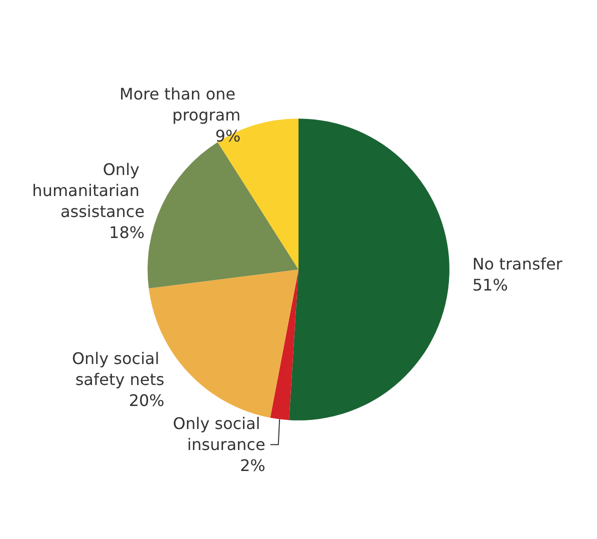 This screenshot has width=597, height=539. What do you see at coordinates (118, 369) in the screenshot?
I see `slice-label: Only social safety nets` at bounding box center [118, 369].